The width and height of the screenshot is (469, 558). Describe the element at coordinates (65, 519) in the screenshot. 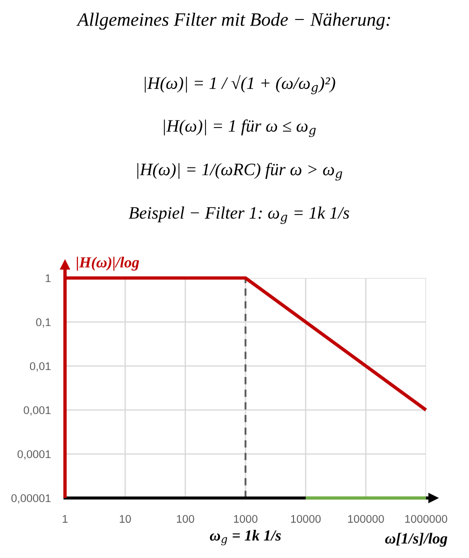

I see `x-tick-label: 1` at that location.